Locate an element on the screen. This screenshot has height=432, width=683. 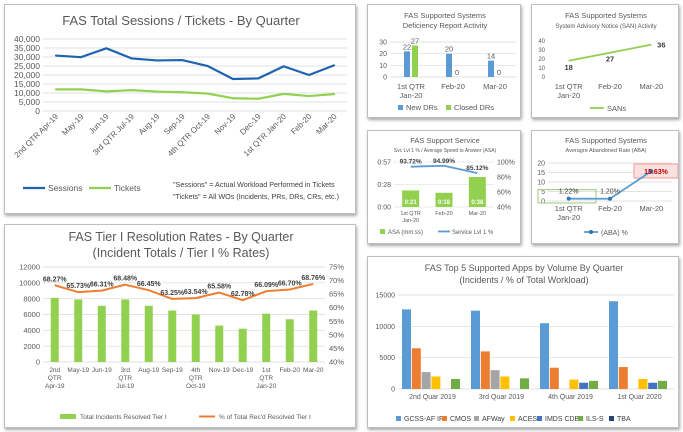
legend-label: IMDS CDB is located at coordinates (562, 419).